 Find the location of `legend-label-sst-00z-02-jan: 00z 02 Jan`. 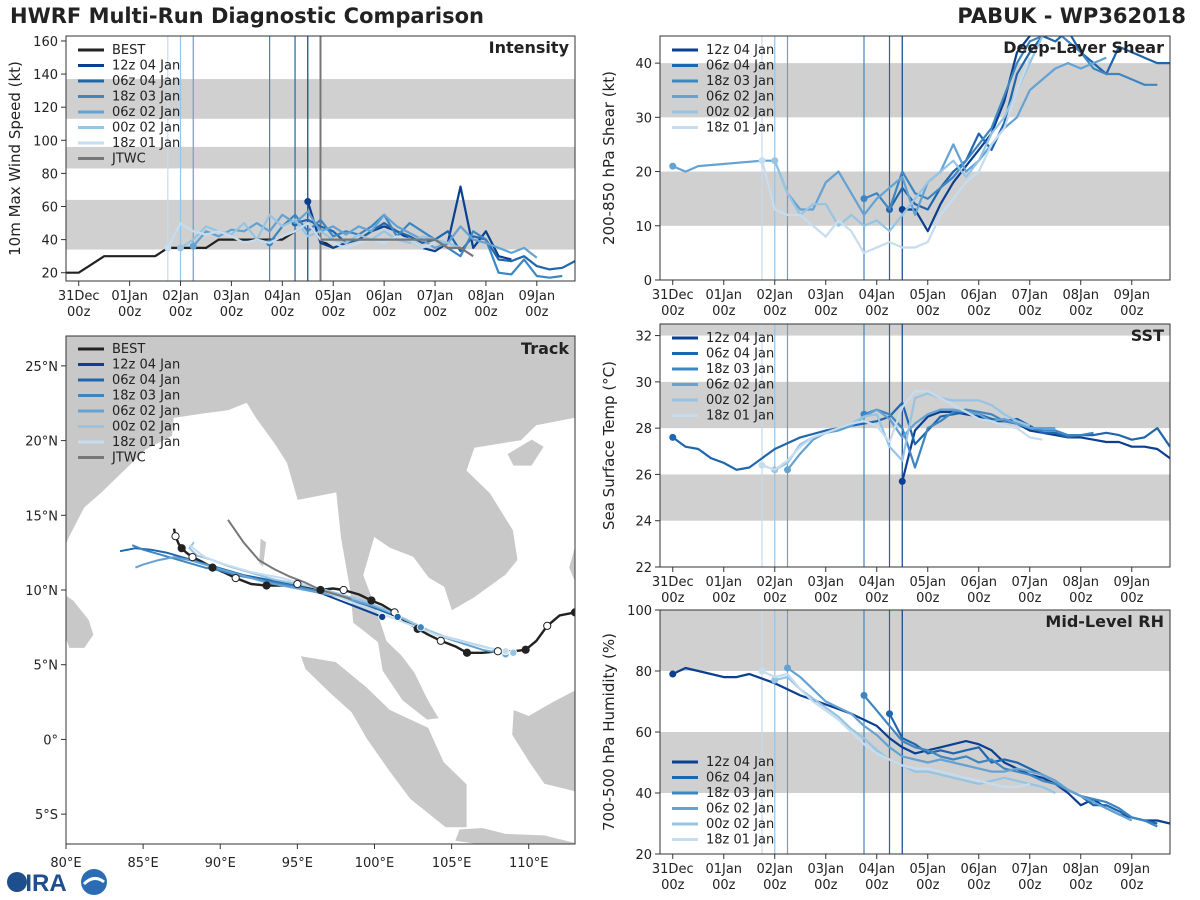

legend-label-sst-00z-02-jan: 00z 02 Jan is located at coordinates (740, 400).